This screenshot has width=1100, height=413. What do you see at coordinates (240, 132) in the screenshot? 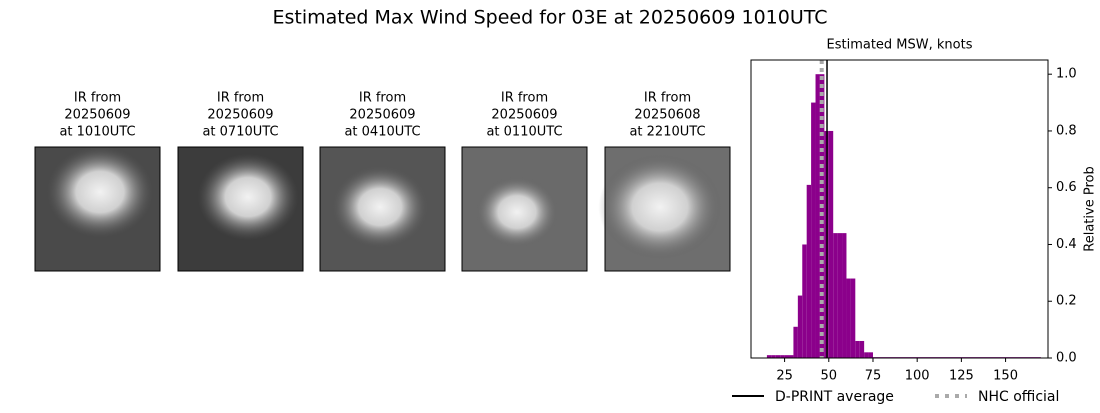
I see `panel-caption: at 0710UTC` at bounding box center [240, 132].